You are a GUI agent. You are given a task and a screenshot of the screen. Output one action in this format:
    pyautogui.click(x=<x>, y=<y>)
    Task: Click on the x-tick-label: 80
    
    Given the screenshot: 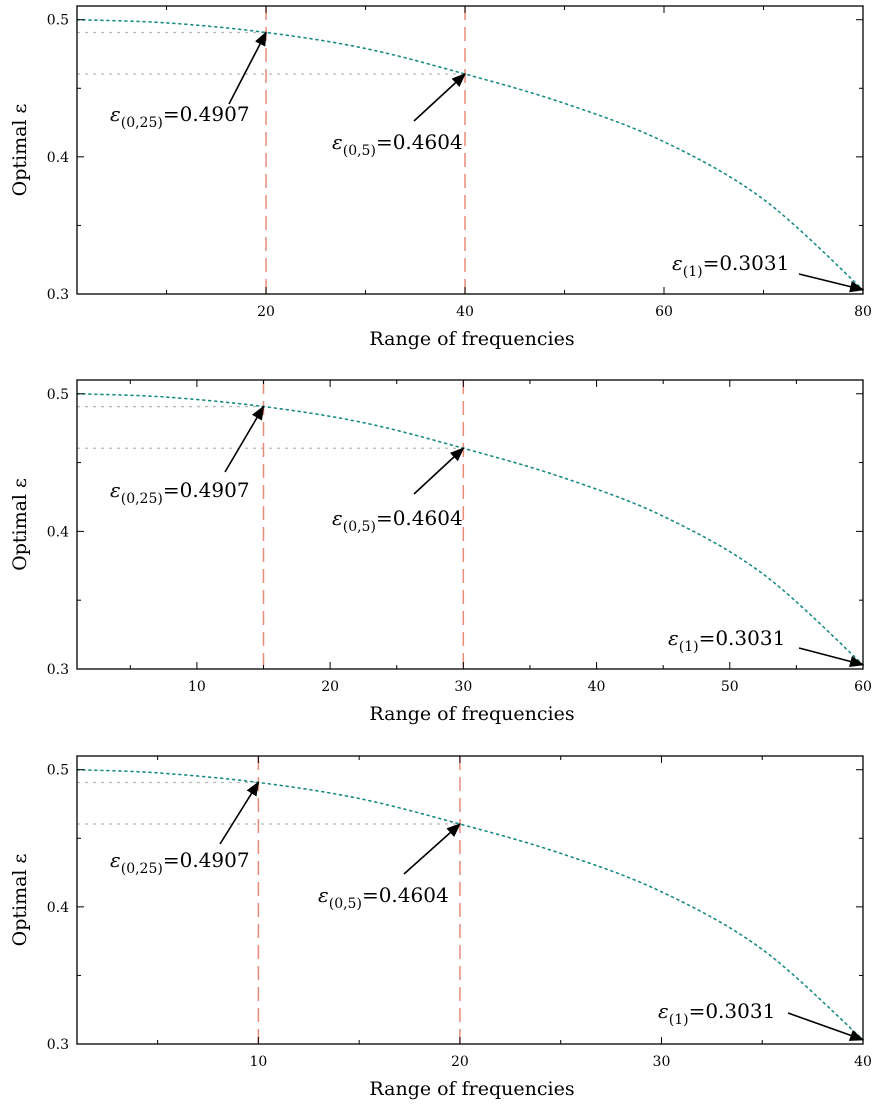 What is the action you would take?
    pyautogui.click(x=863, y=312)
    